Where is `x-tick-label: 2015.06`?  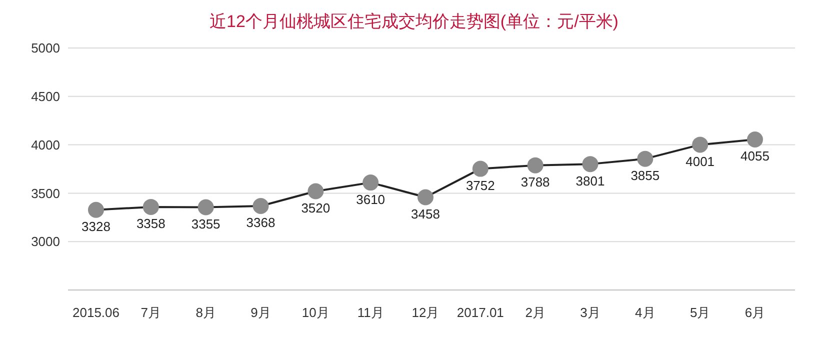
x-tick-label: 2015.06 is located at coordinates (96, 312).